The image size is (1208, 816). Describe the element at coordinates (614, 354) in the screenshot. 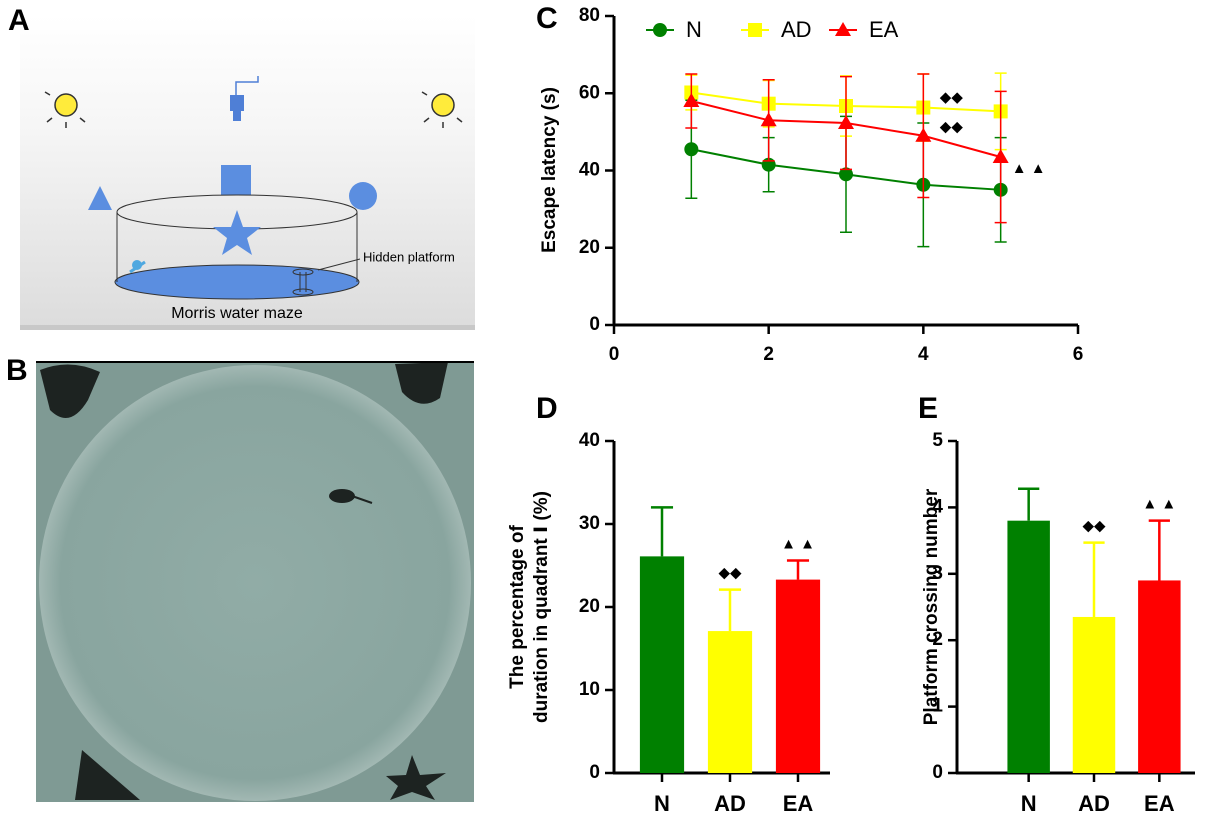

I see `x-tick-label: 0` at that location.